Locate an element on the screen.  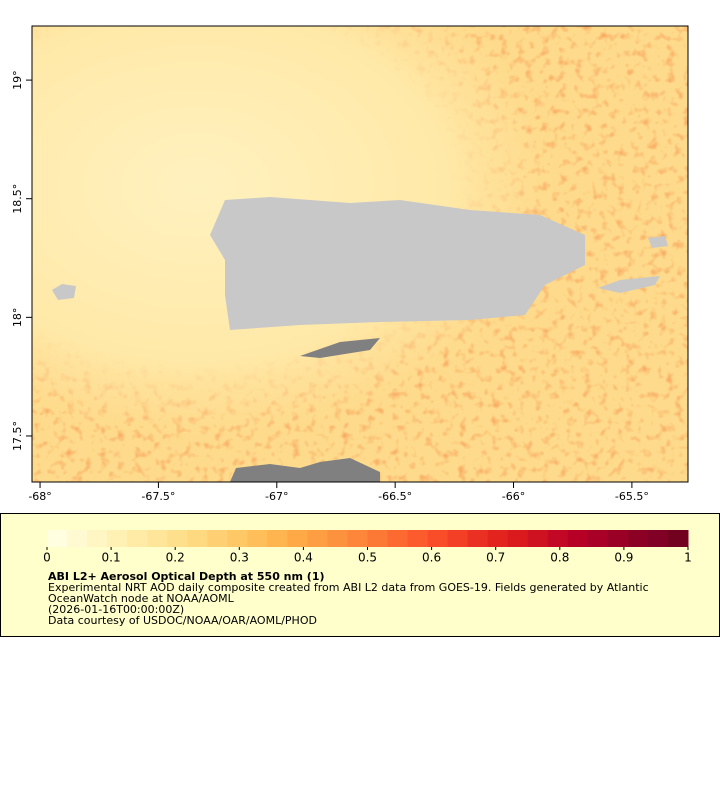
colorbar-tick-label: 0.9 is located at coordinates (623, 558).